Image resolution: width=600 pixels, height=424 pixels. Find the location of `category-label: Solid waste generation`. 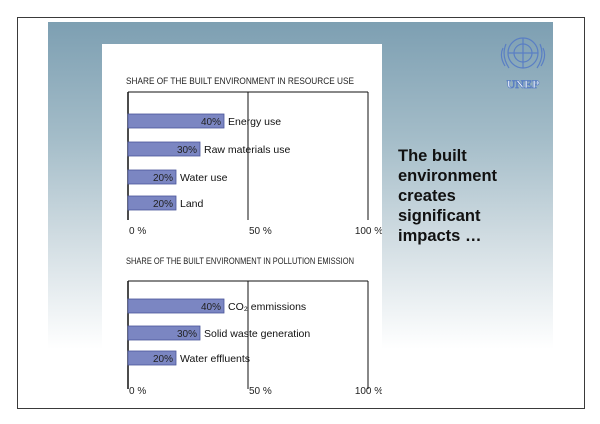

category-label: Solid waste generation is located at coordinates (257, 334).